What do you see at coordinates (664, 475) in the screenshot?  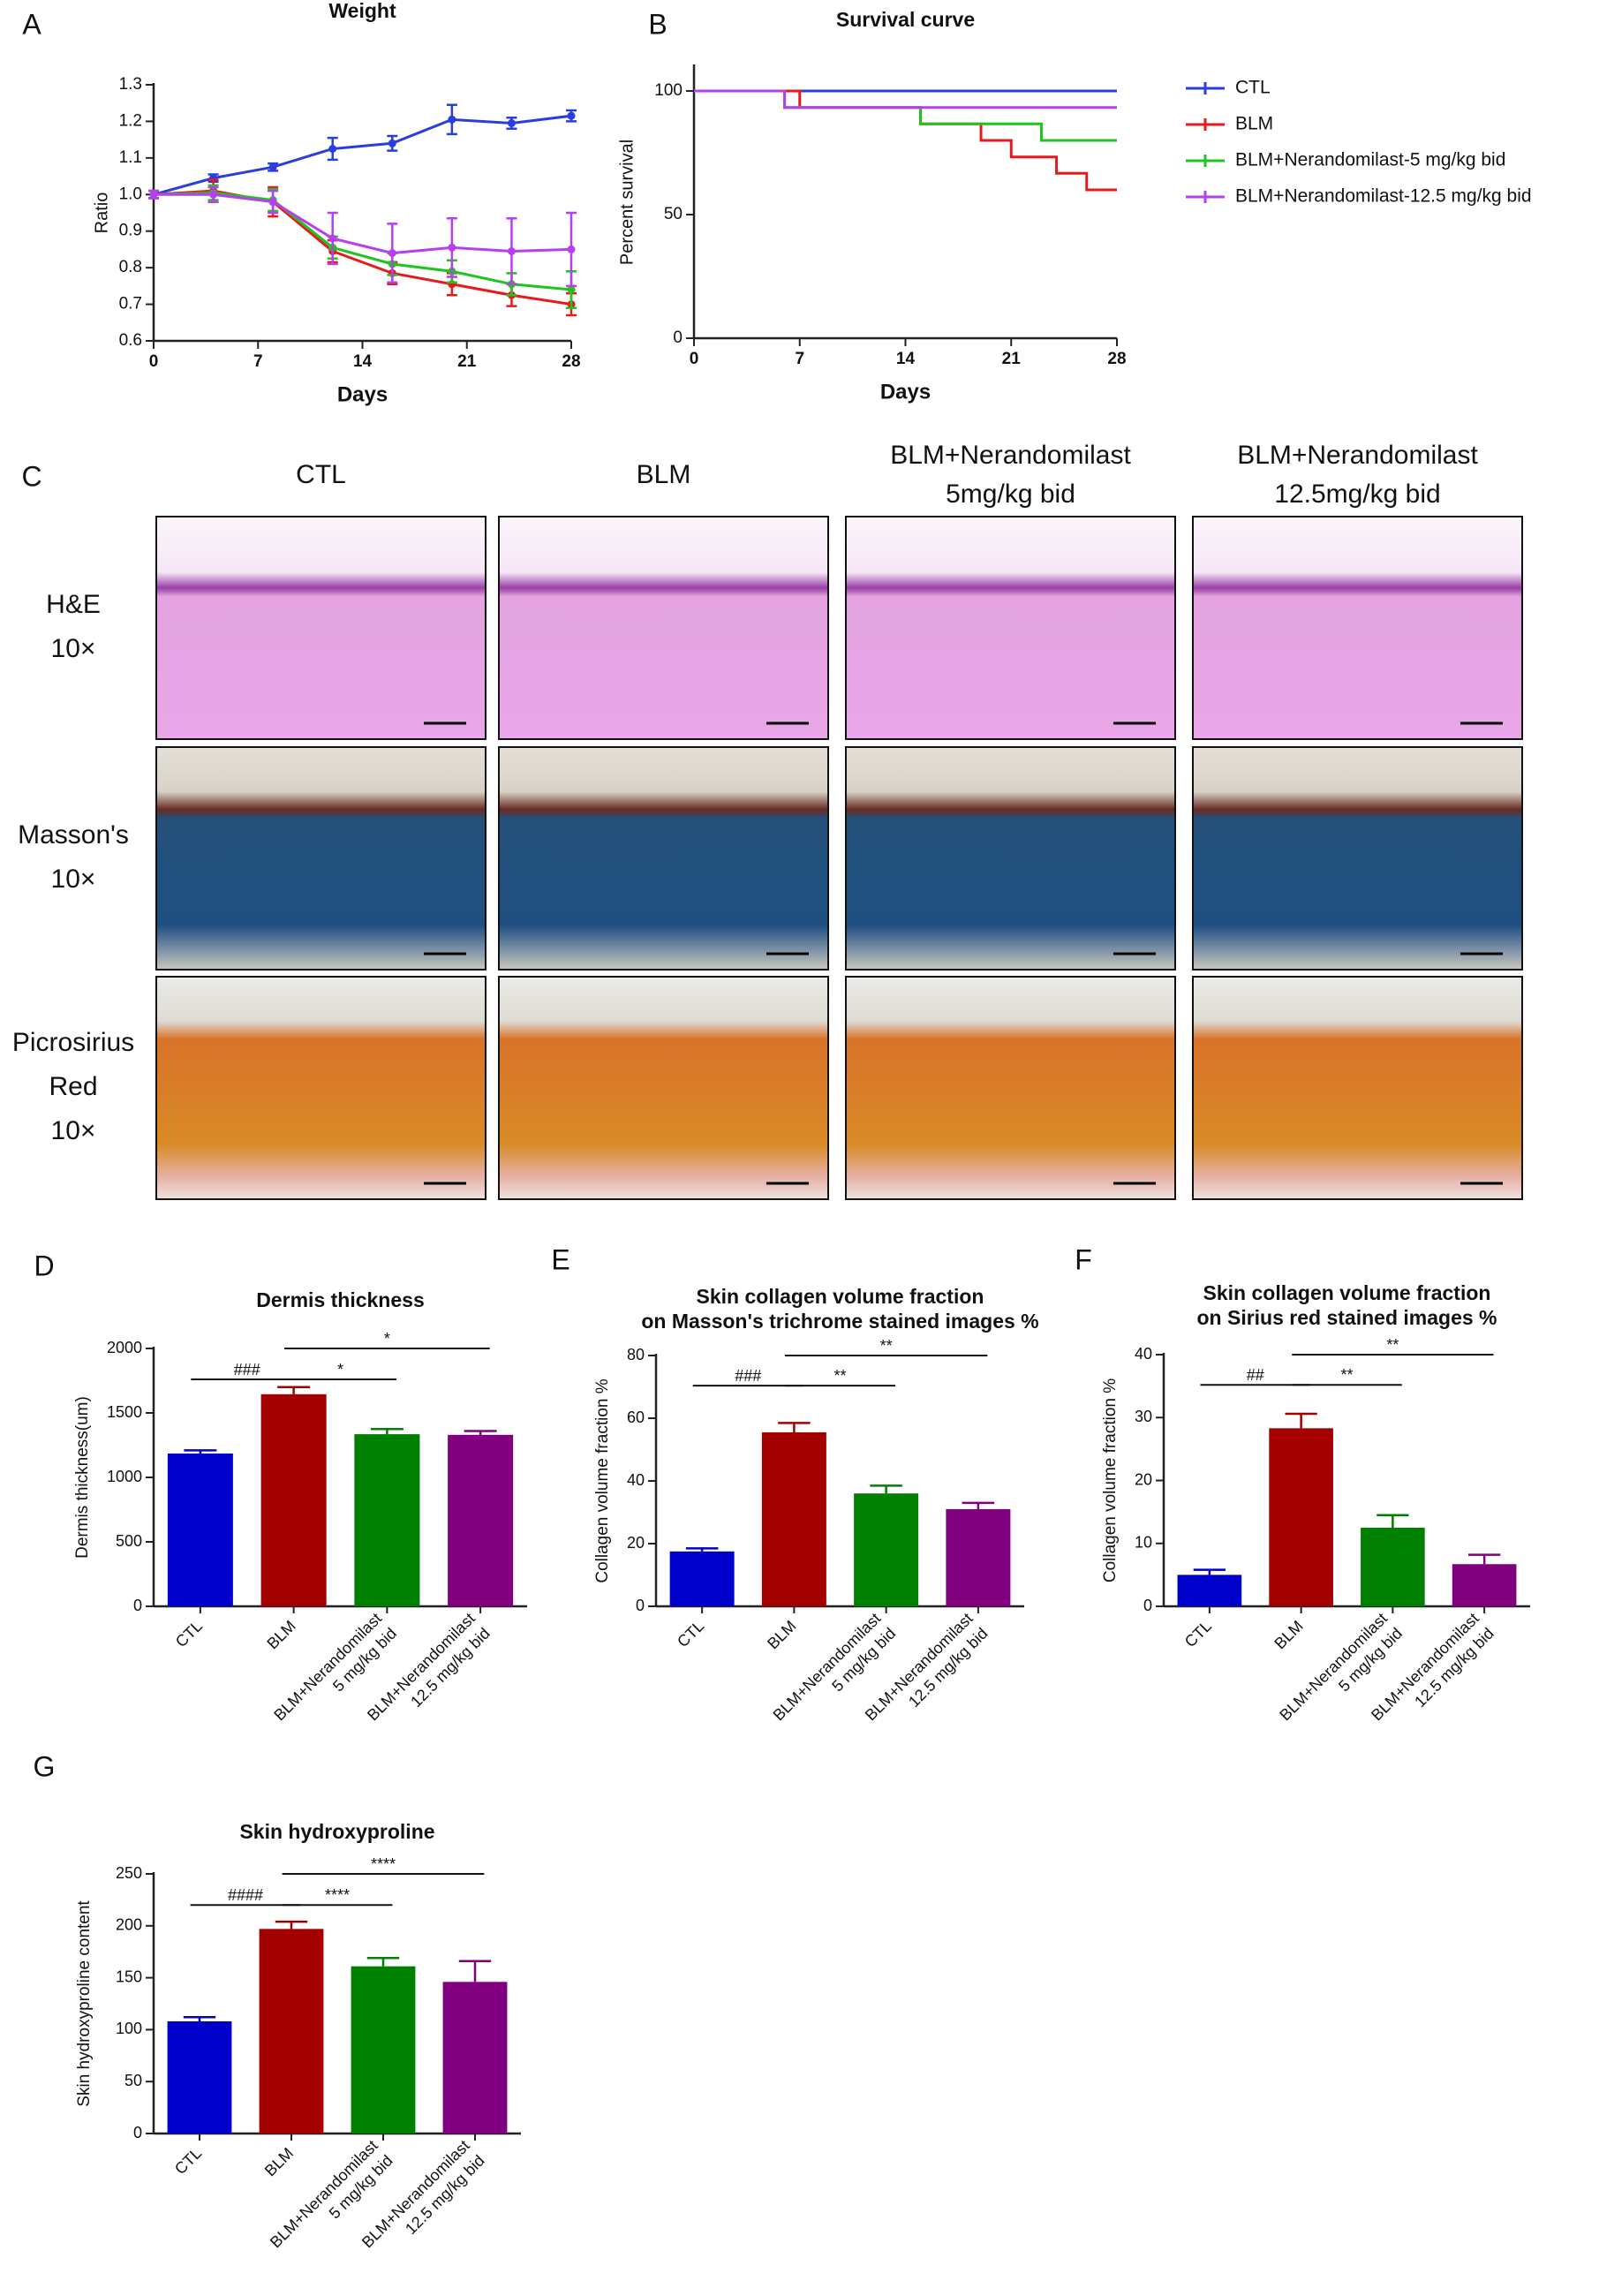 I see `column-header: BLM` at bounding box center [664, 475].